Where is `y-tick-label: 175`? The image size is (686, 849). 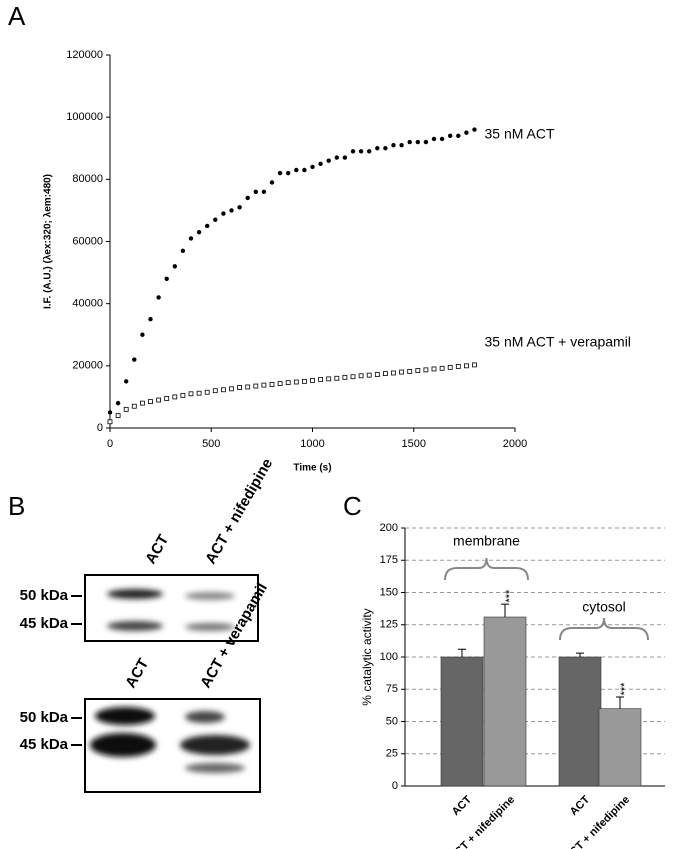 y-tick-label: 175 is located at coordinates (389, 560).